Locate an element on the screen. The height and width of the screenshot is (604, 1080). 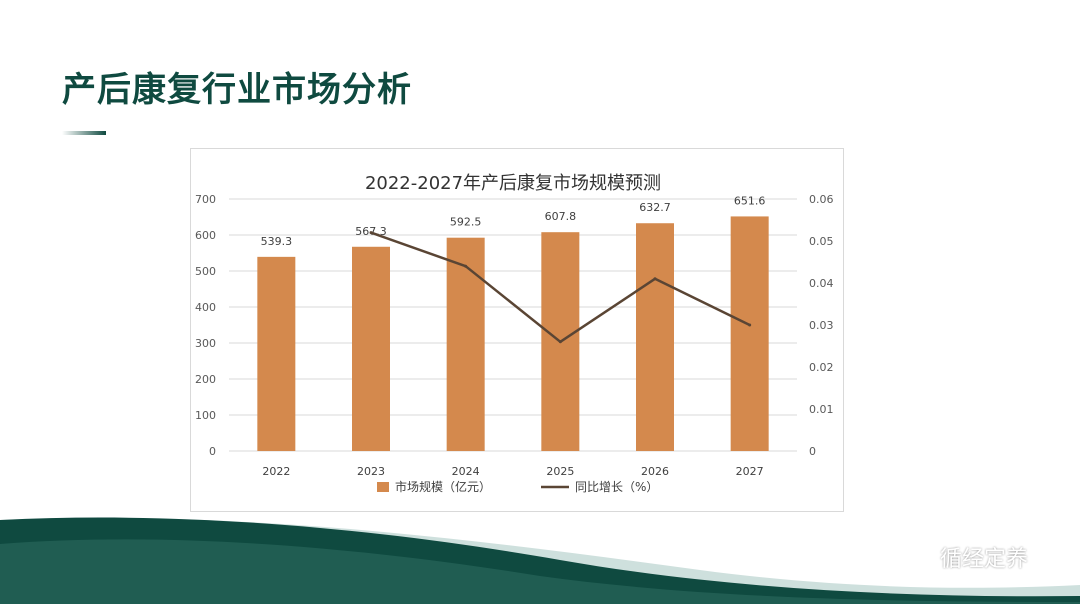
legend-bar-label: 市场规模（亿元） is located at coordinates (443, 486).